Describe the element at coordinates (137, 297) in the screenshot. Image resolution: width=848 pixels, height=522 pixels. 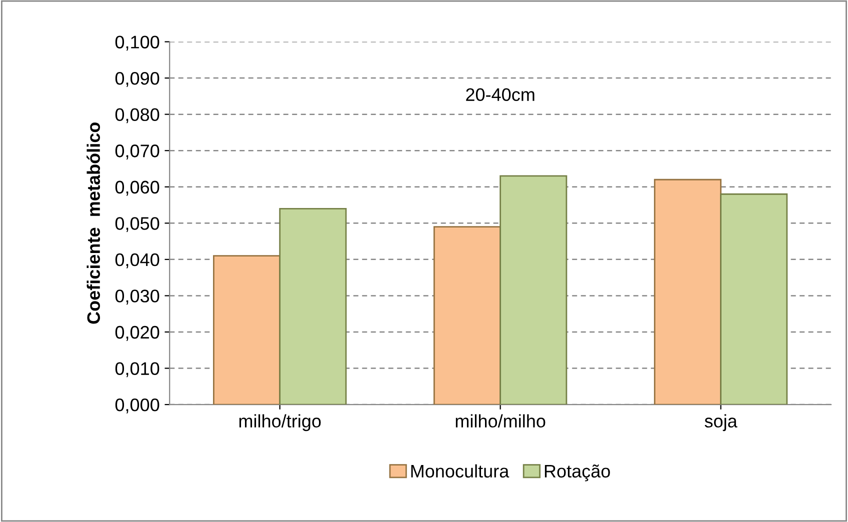
I see `y-tick-label: 0,030` at that location.